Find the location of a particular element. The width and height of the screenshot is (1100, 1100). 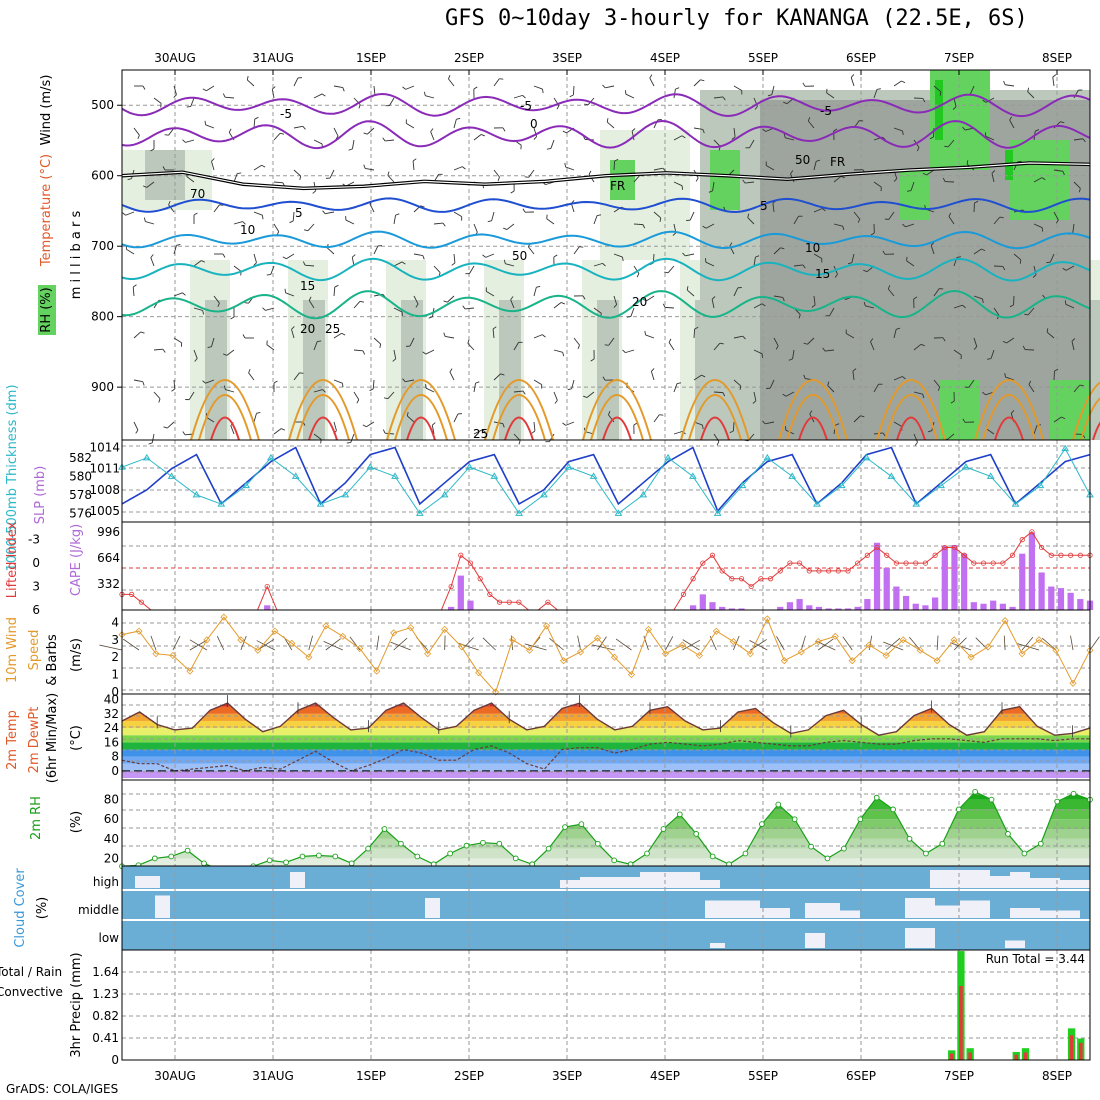

rh2m-marker is located at coordinates (597, 843).